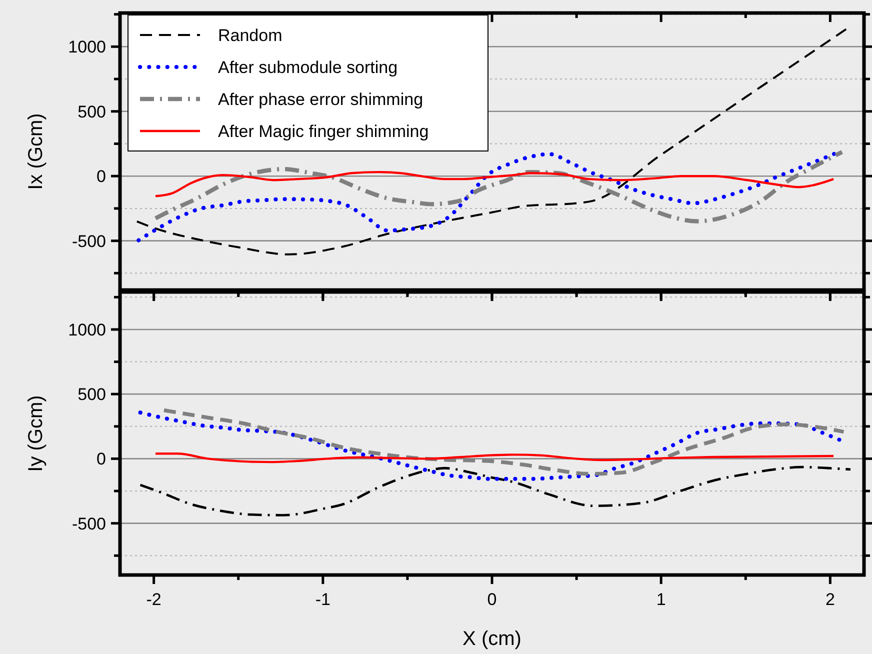 This screenshot has height=654, width=872. Describe the element at coordinates (36, 433) in the screenshot. I see `y-axis-title: Iy (Gcm)` at that location.